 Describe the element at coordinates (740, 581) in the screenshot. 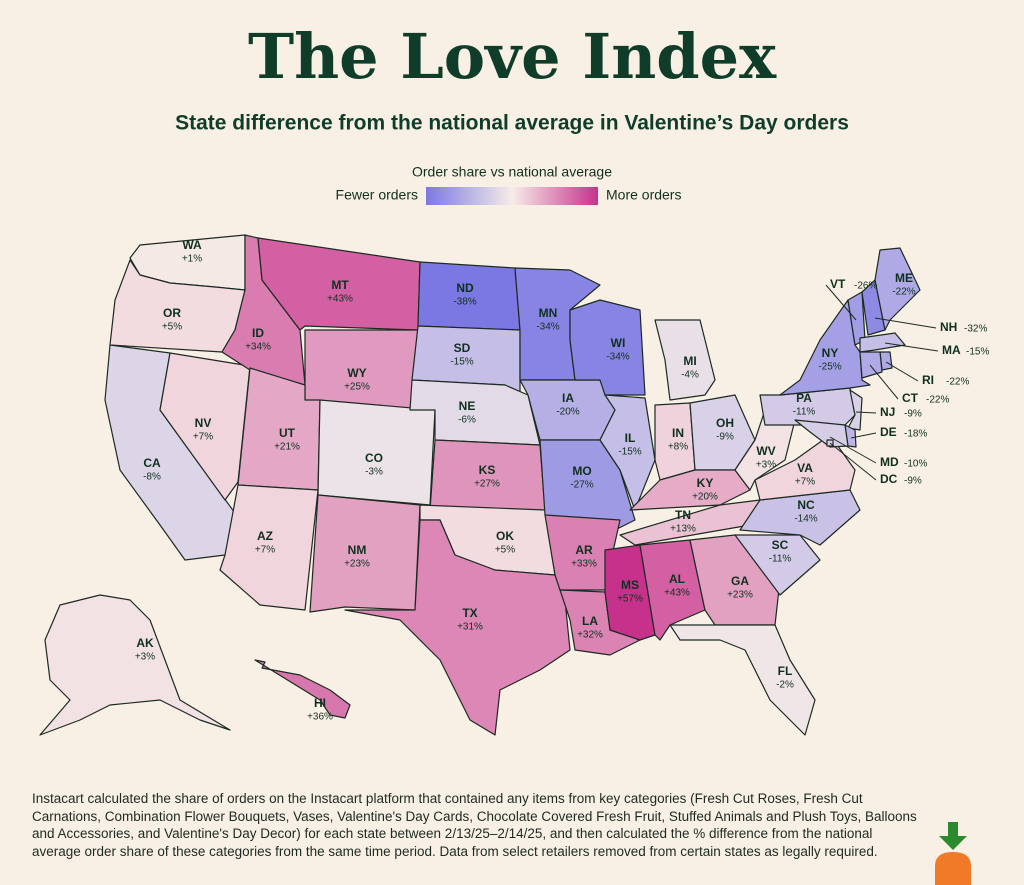

I see `state-code: GA` at that location.